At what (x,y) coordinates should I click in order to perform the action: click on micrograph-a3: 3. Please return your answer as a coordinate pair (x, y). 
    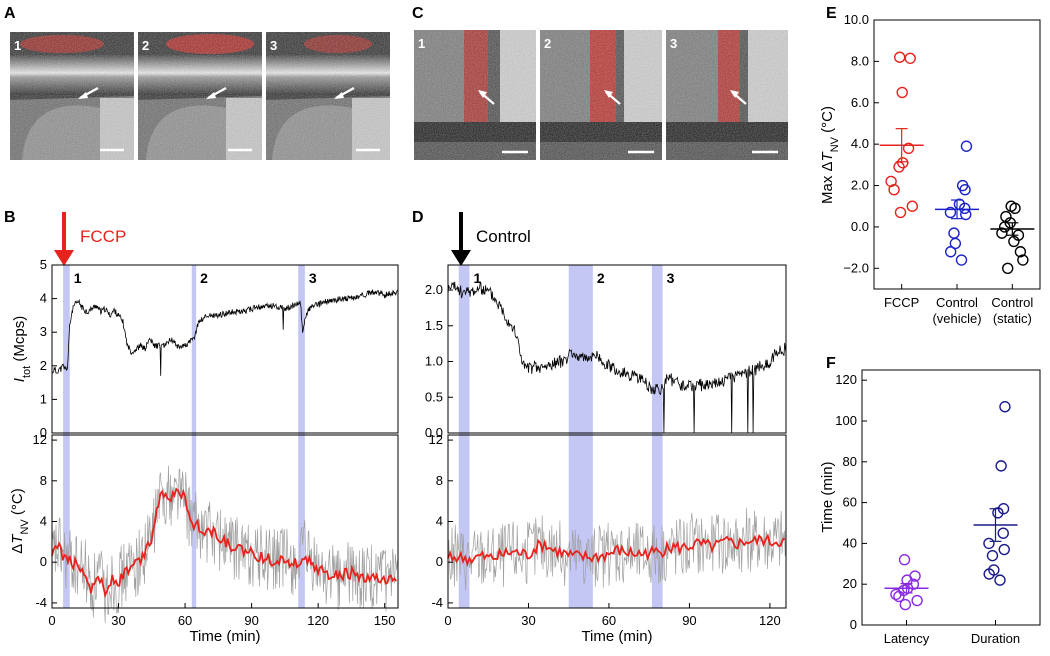
    Looking at the image, I should click on (328, 96).